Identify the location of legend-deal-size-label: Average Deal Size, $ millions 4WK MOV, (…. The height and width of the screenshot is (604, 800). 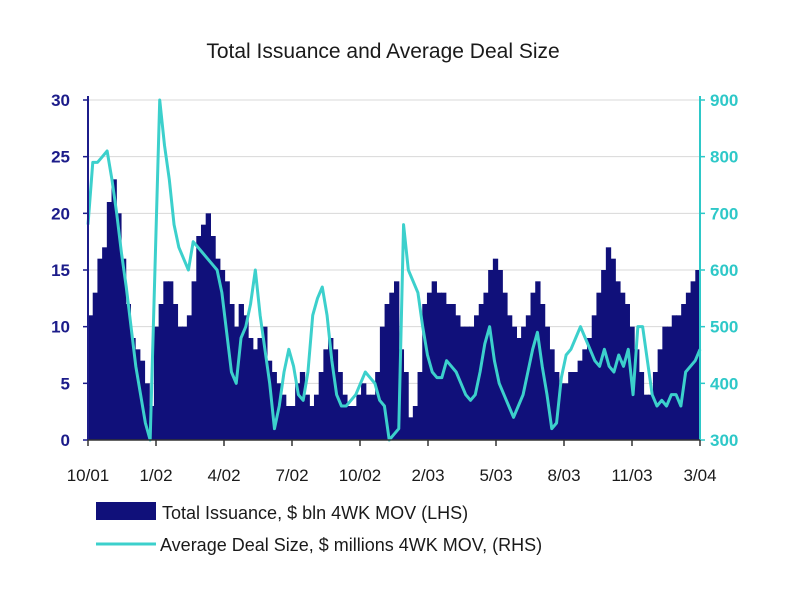
(351, 545).